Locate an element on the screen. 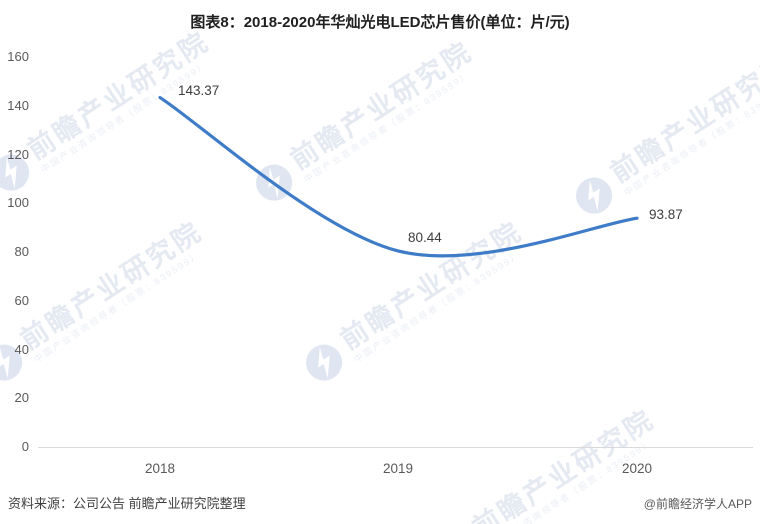  data-point-label: 93.87 is located at coordinates (666, 215).